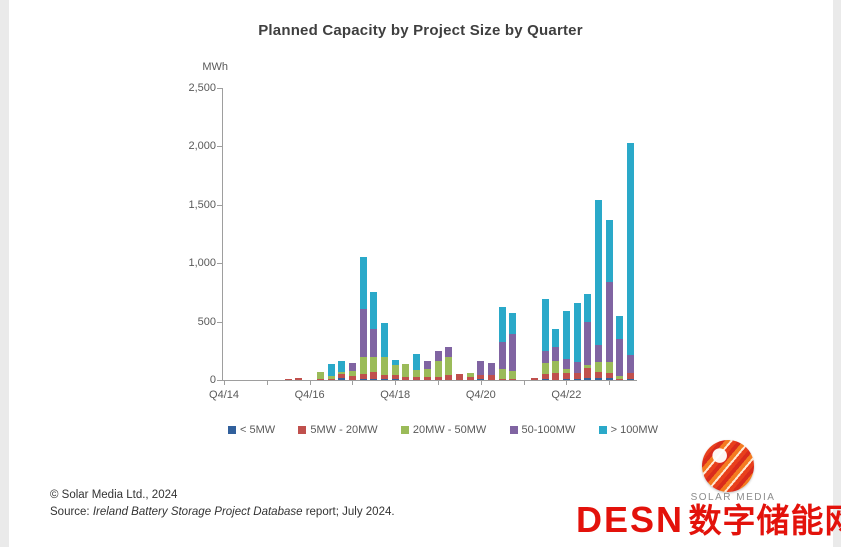 Image resolution: width=841 pixels, height=547 pixels. I want to click on page-right-margin, so click(837, 273).